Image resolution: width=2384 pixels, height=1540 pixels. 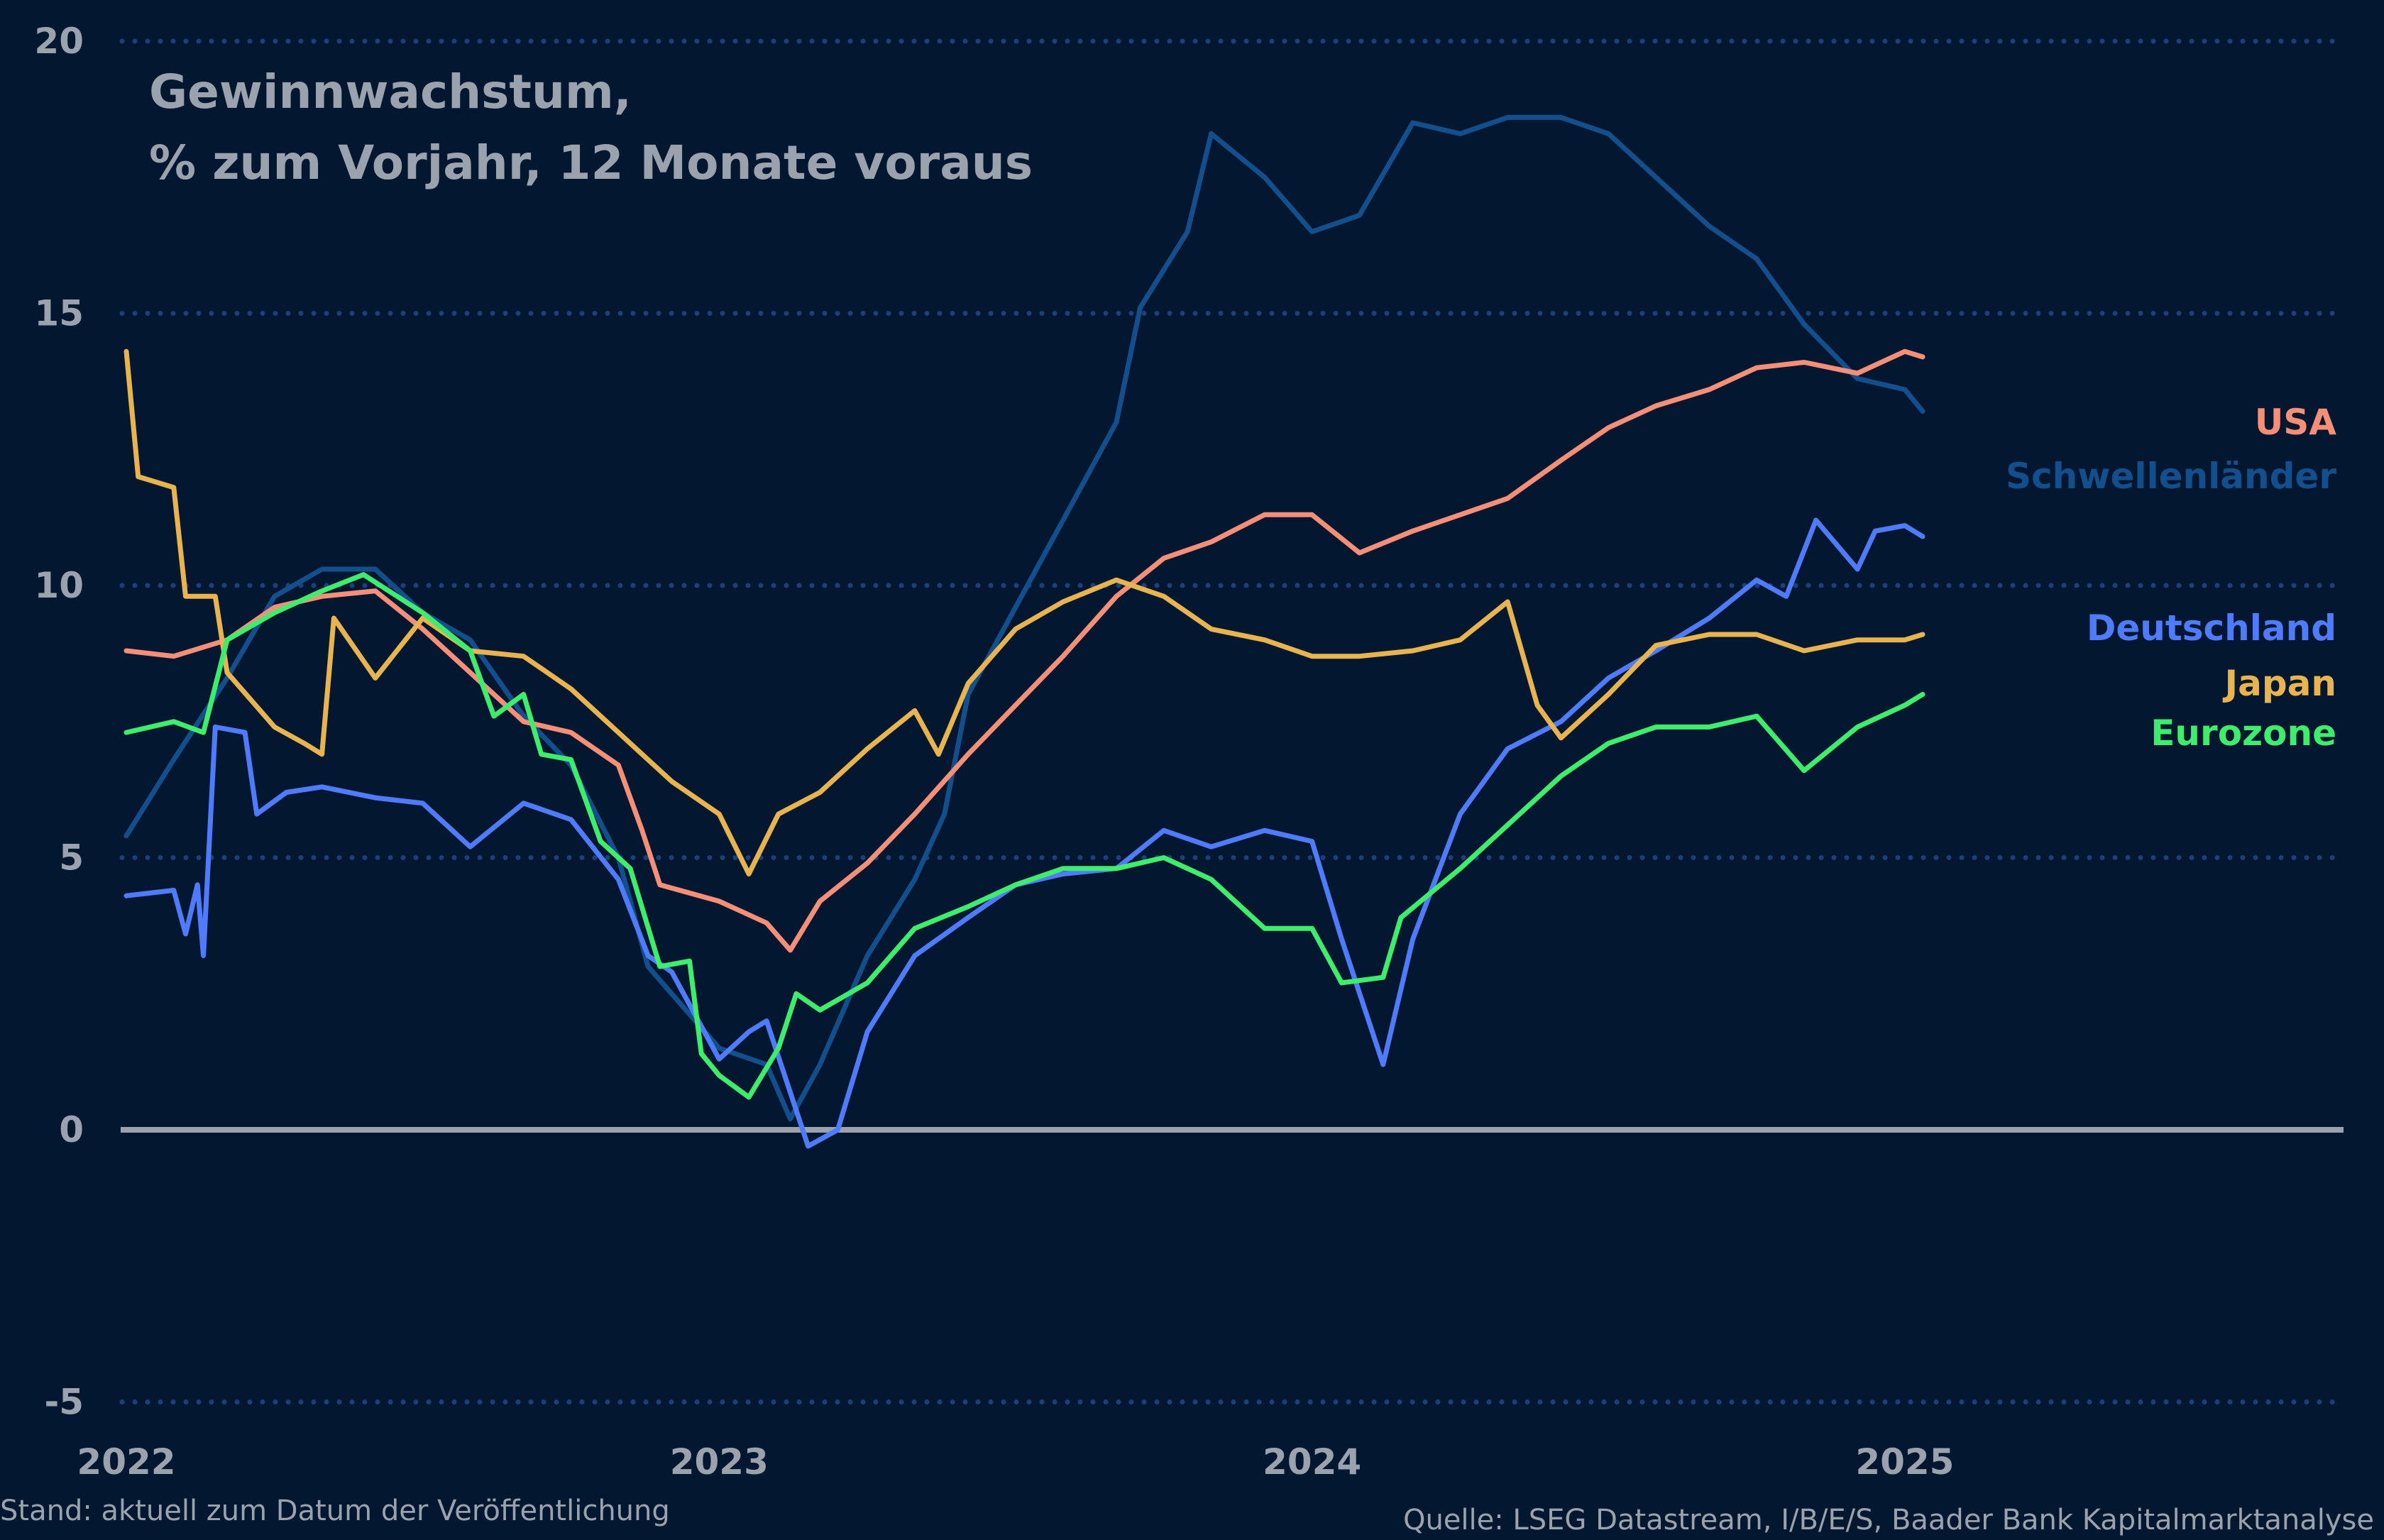 What do you see at coordinates (2296, 423) in the screenshot?
I see `legend-label: USA` at bounding box center [2296, 423].